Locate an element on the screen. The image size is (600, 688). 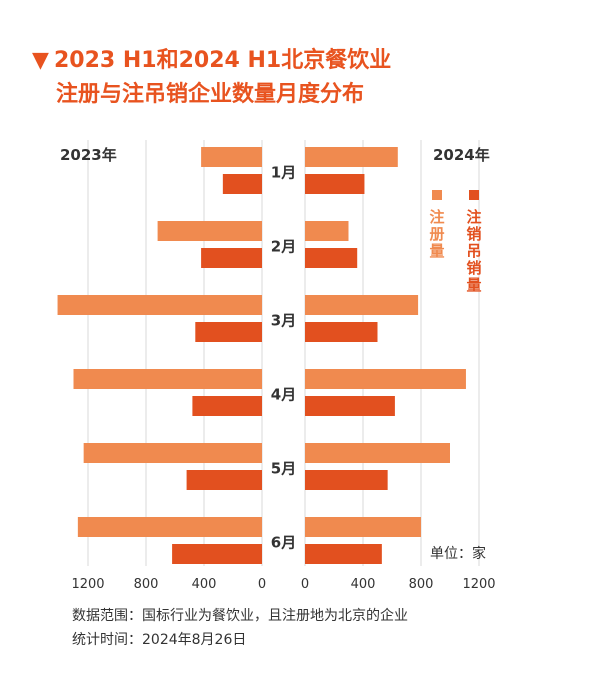
right-tick-label: 400 is located at coordinates (363, 584).